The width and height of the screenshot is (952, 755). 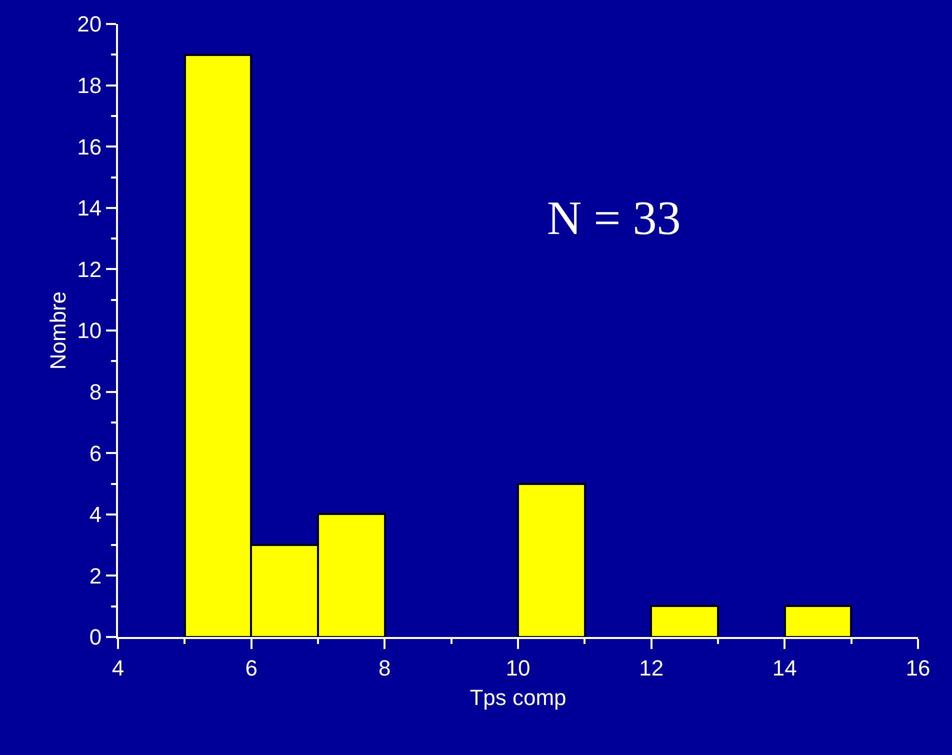 I want to click on x-tick-label: 16, so click(x=918, y=667).